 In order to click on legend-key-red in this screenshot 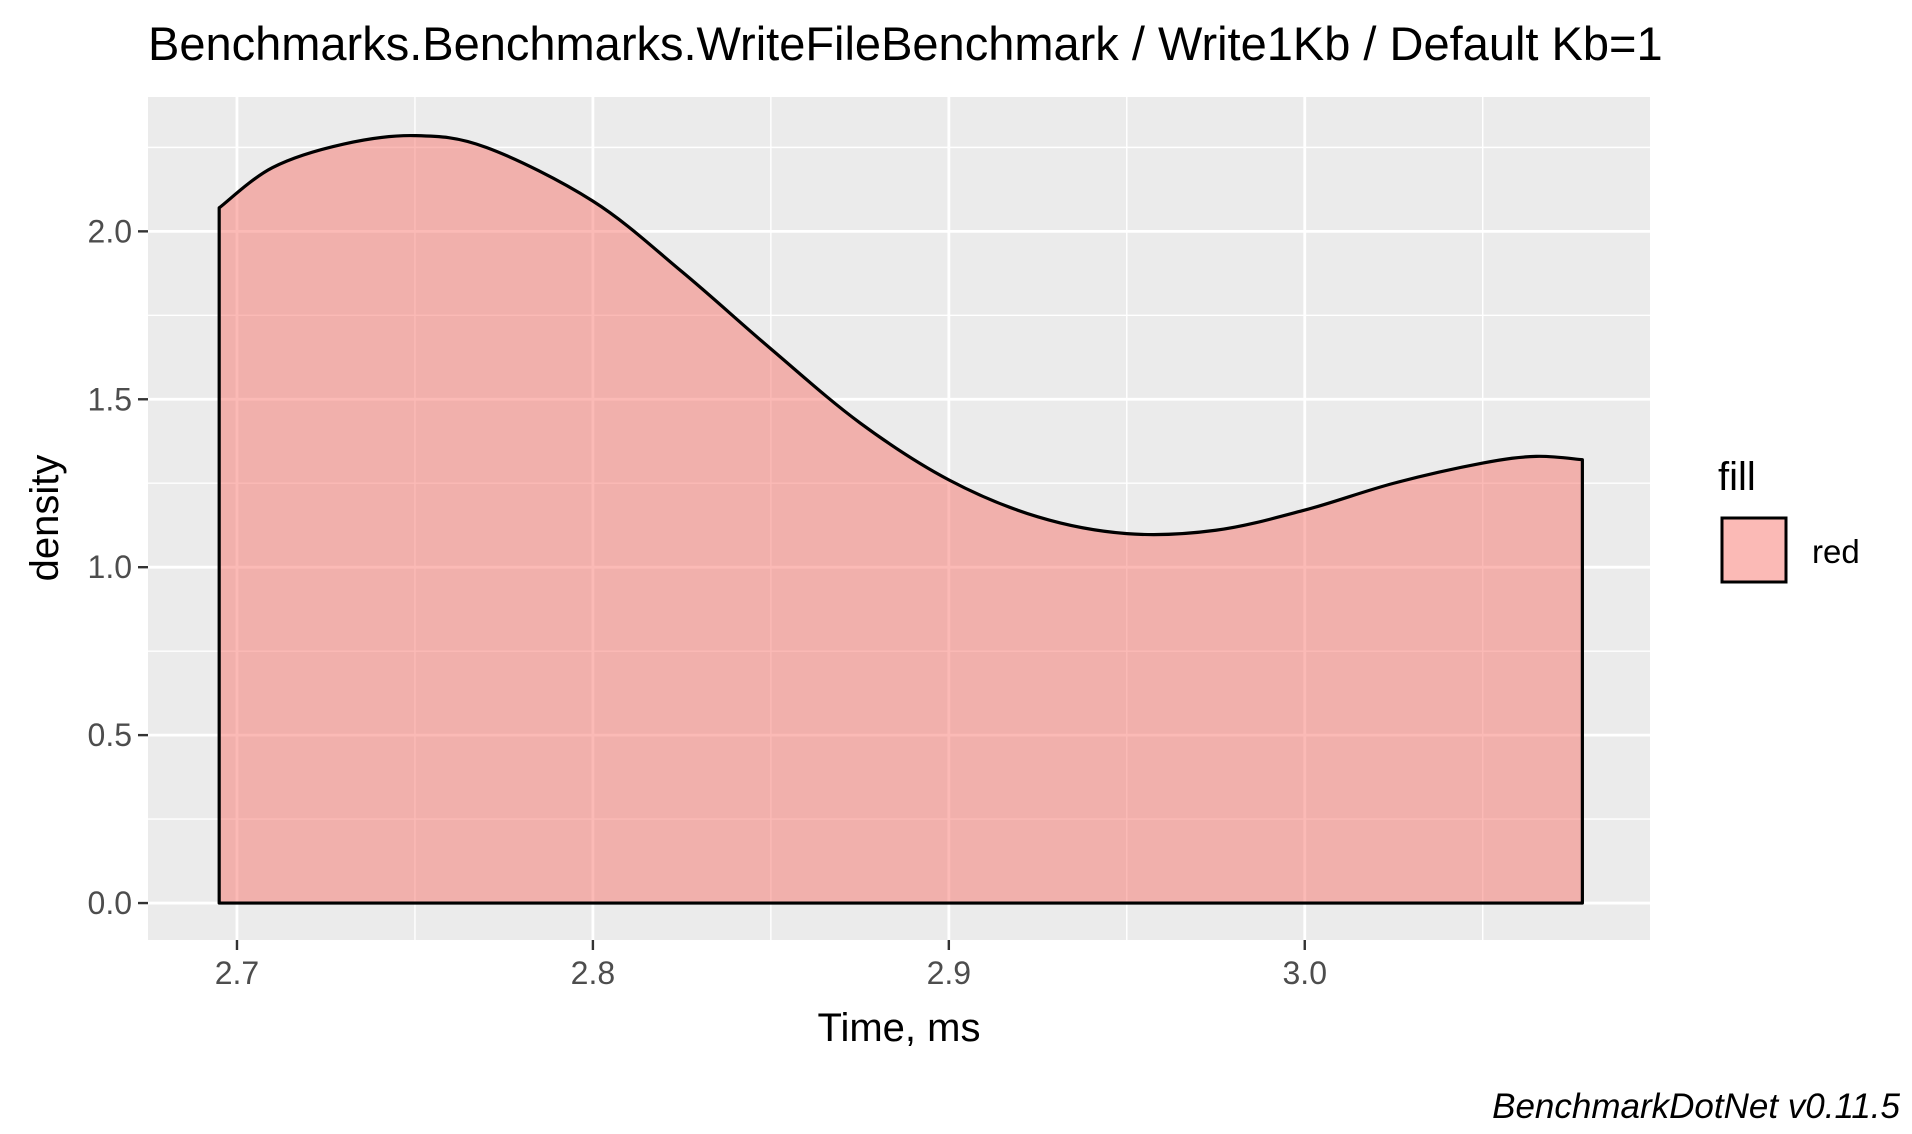, I will do `click(1754, 550)`.